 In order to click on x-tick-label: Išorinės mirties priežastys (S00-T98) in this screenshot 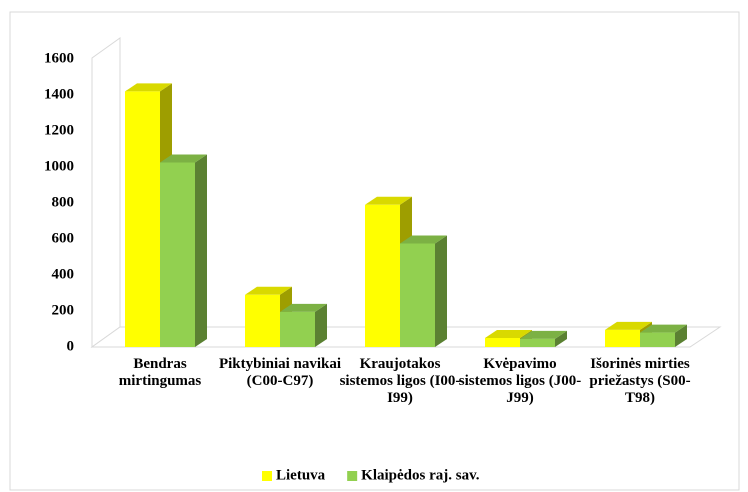, I will do `click(640, 381)`.